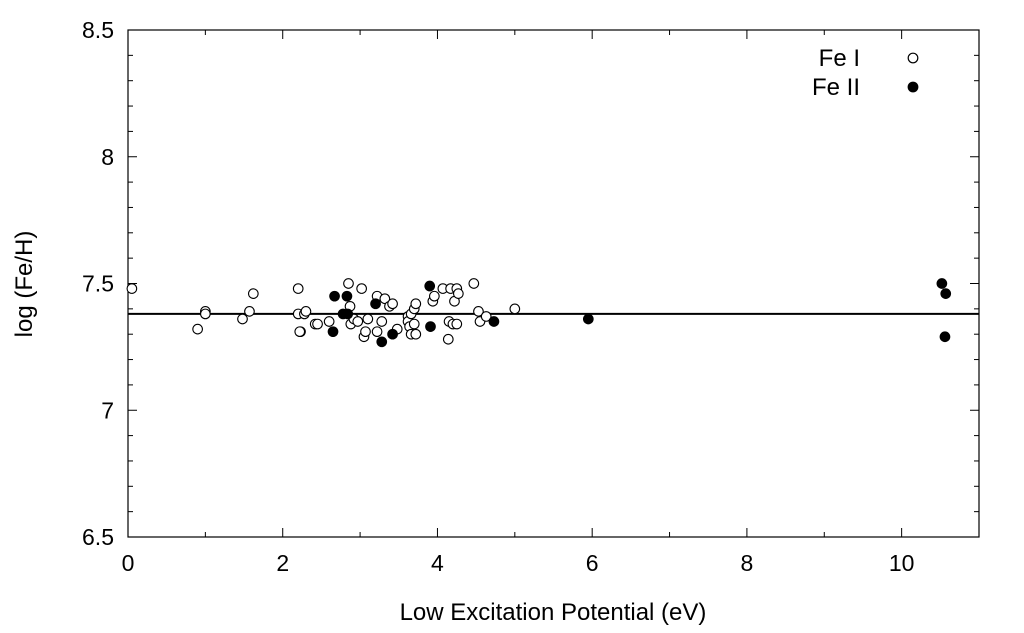 The height and width of the screenshot is (633, 1024). What do you see at coordinates (913, 58) in the screenshot?
I see `legend-marker-fe-i` at bounding box center [913, 58].